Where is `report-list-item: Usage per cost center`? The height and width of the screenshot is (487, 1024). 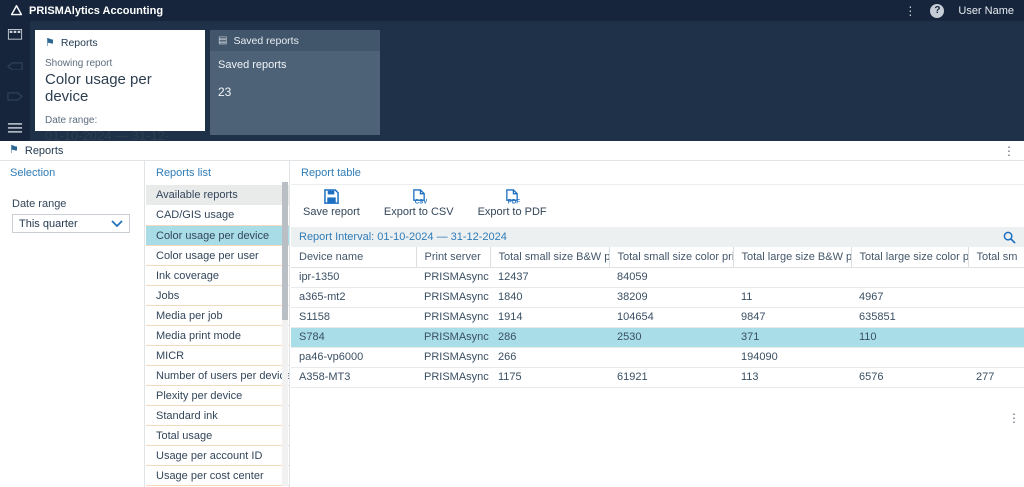
report-list-item: Usage per cost center is located at coordinates (217, 475).